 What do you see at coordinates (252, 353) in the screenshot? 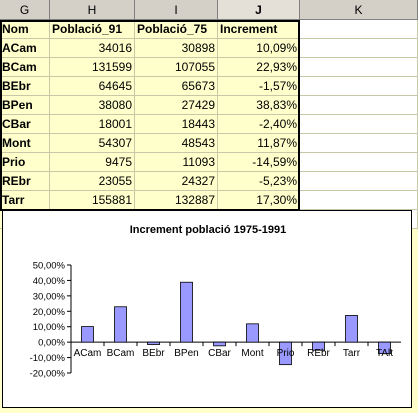
I see `x-tick-label: Mont` at bounding box center [252, 353].